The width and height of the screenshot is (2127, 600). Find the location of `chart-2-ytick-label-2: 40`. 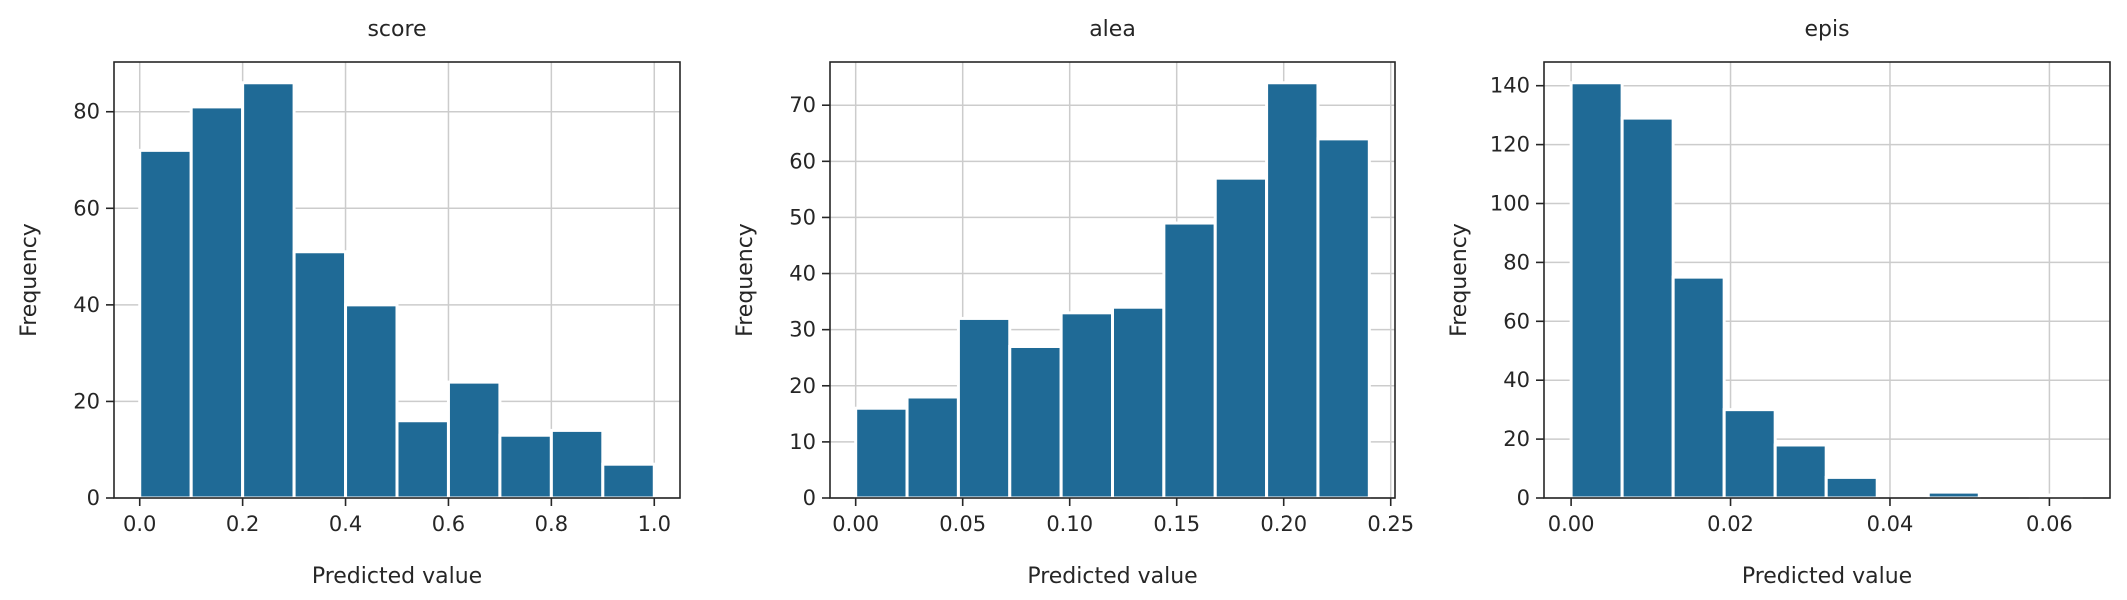

chart-2-ytick-label-2: 40 is located at coordinates (1516, 380).